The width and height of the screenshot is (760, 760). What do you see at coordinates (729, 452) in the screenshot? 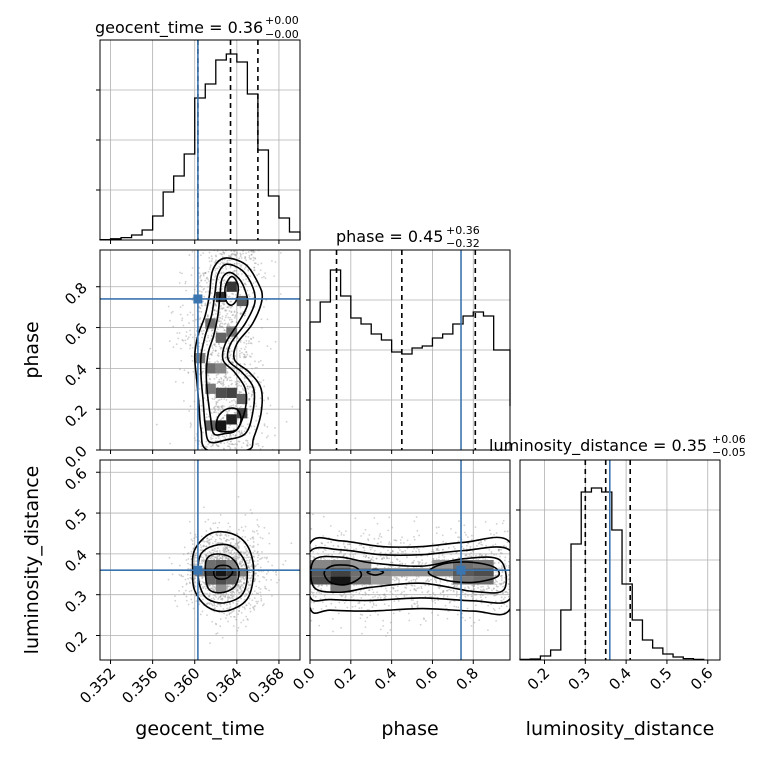
I see `svg-text: −0.05` at bounding box center [729, 452].